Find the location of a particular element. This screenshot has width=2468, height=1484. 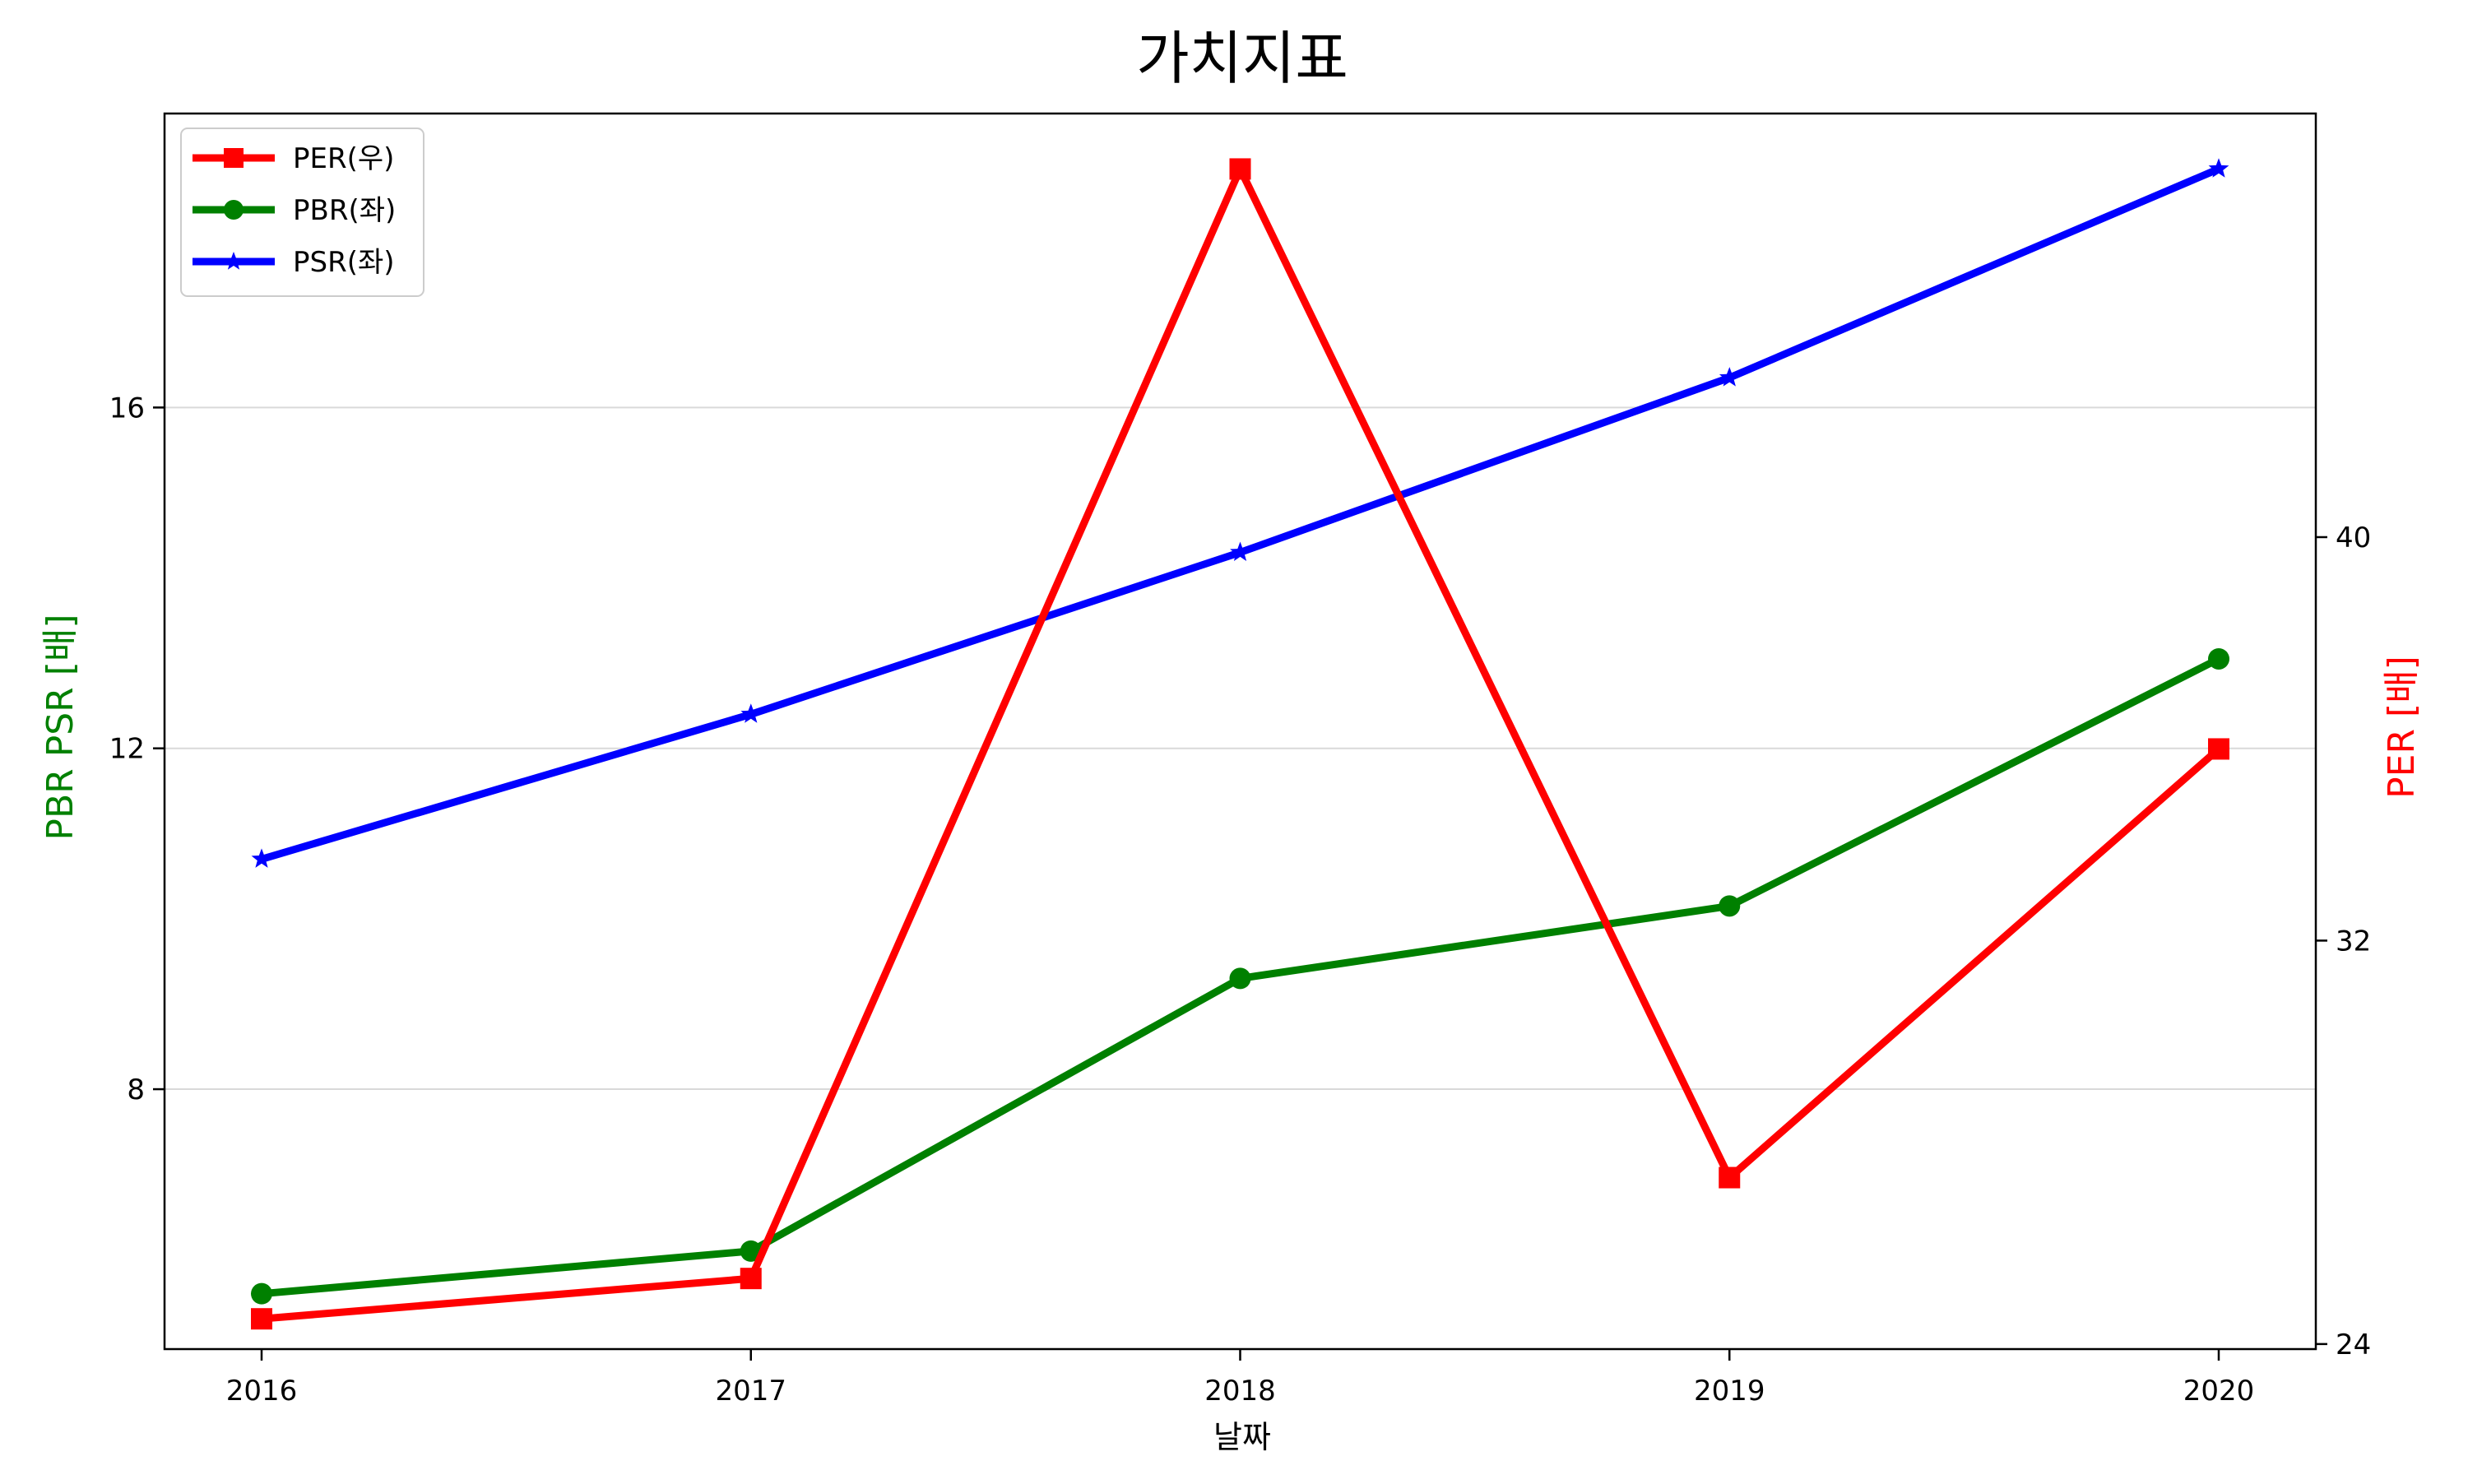

x-tick-label: 2018 is located at coordinates (1240, 1391).